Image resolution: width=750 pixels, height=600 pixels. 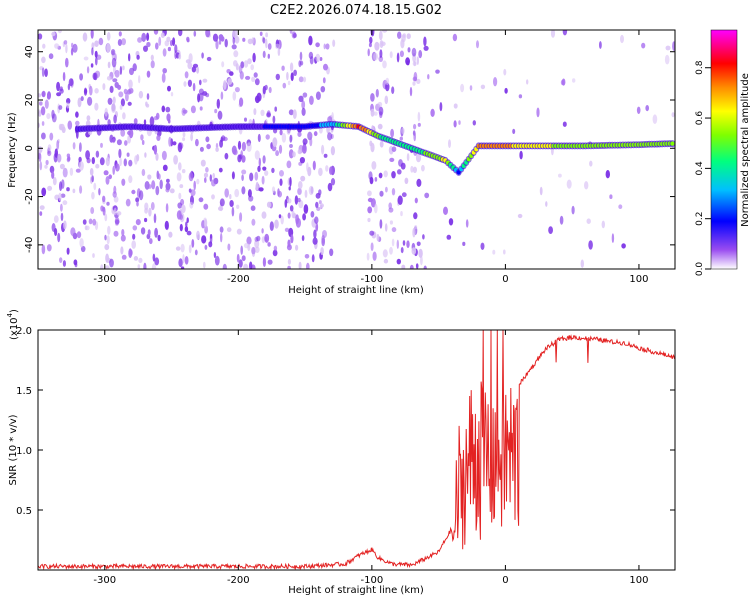 What do you see at coordinates (356, 590) in the screenshot?
I see `snr-x-axis-label: Height of straight line (km)` at bounding box center [356, 590].